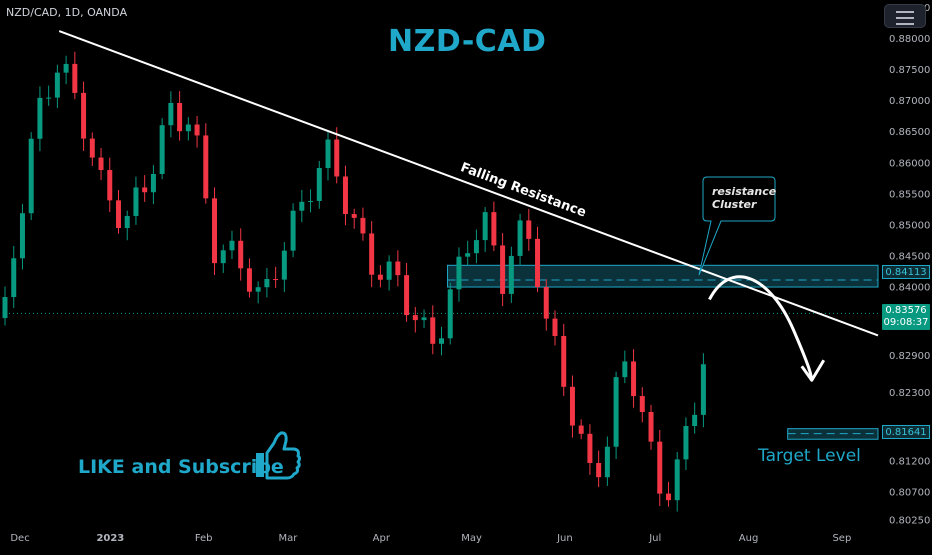 This screenshot has width=932, height=555. What do you see at coordinates (467, 41) in the screenshot?
I see `chart-title: NZD-CAD` at bounding box center [467, 41].